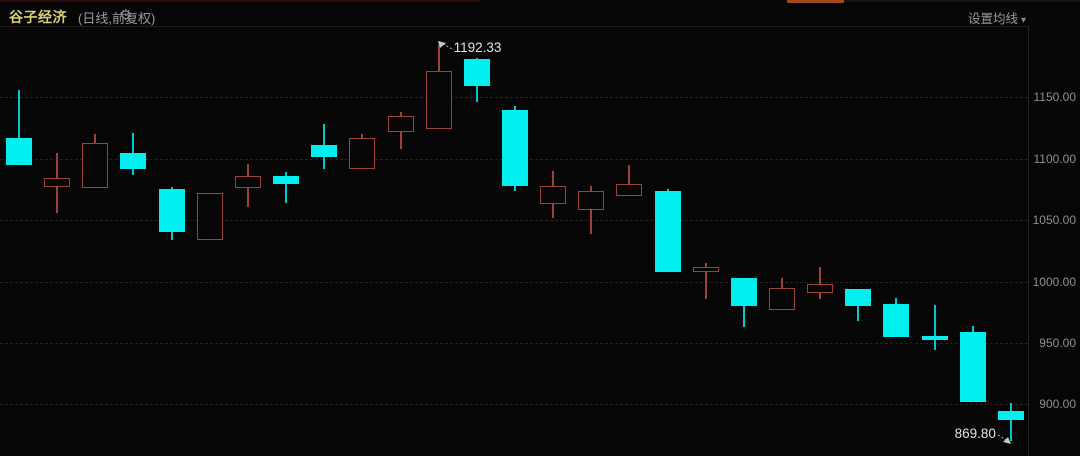  What do you see at coordinates (1028, 241) in the screenshot?
I see `y-axis-line` at bounding box center [1028, 241].